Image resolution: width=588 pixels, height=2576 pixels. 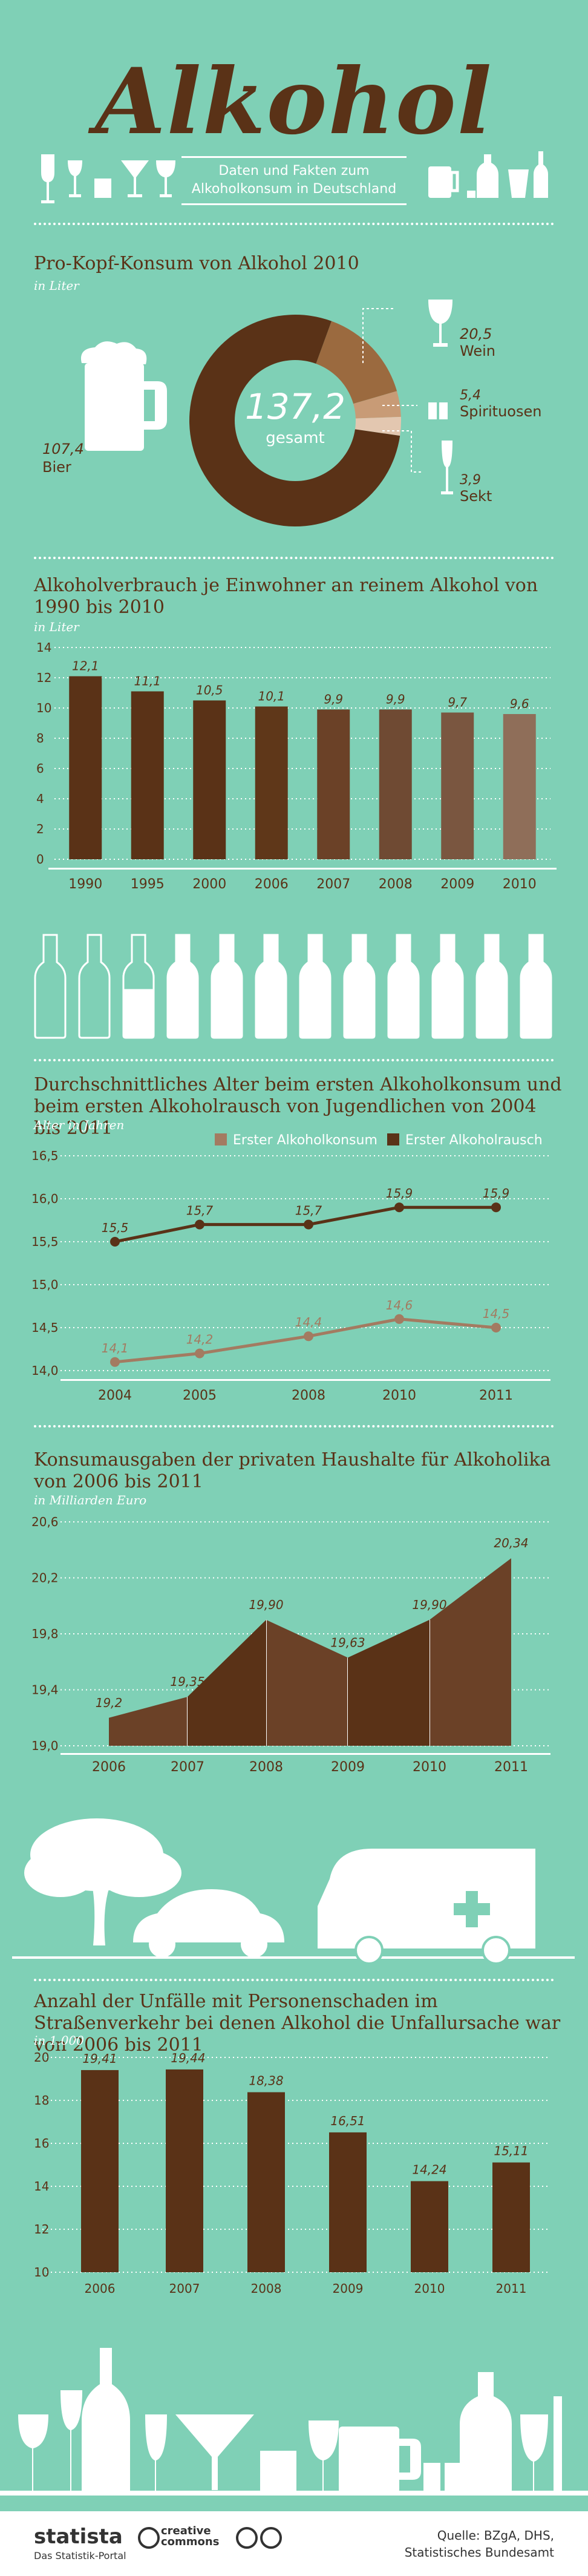 I want to click on source-line2: Statistisches Bundesamt, so click(x=479, y=2552).